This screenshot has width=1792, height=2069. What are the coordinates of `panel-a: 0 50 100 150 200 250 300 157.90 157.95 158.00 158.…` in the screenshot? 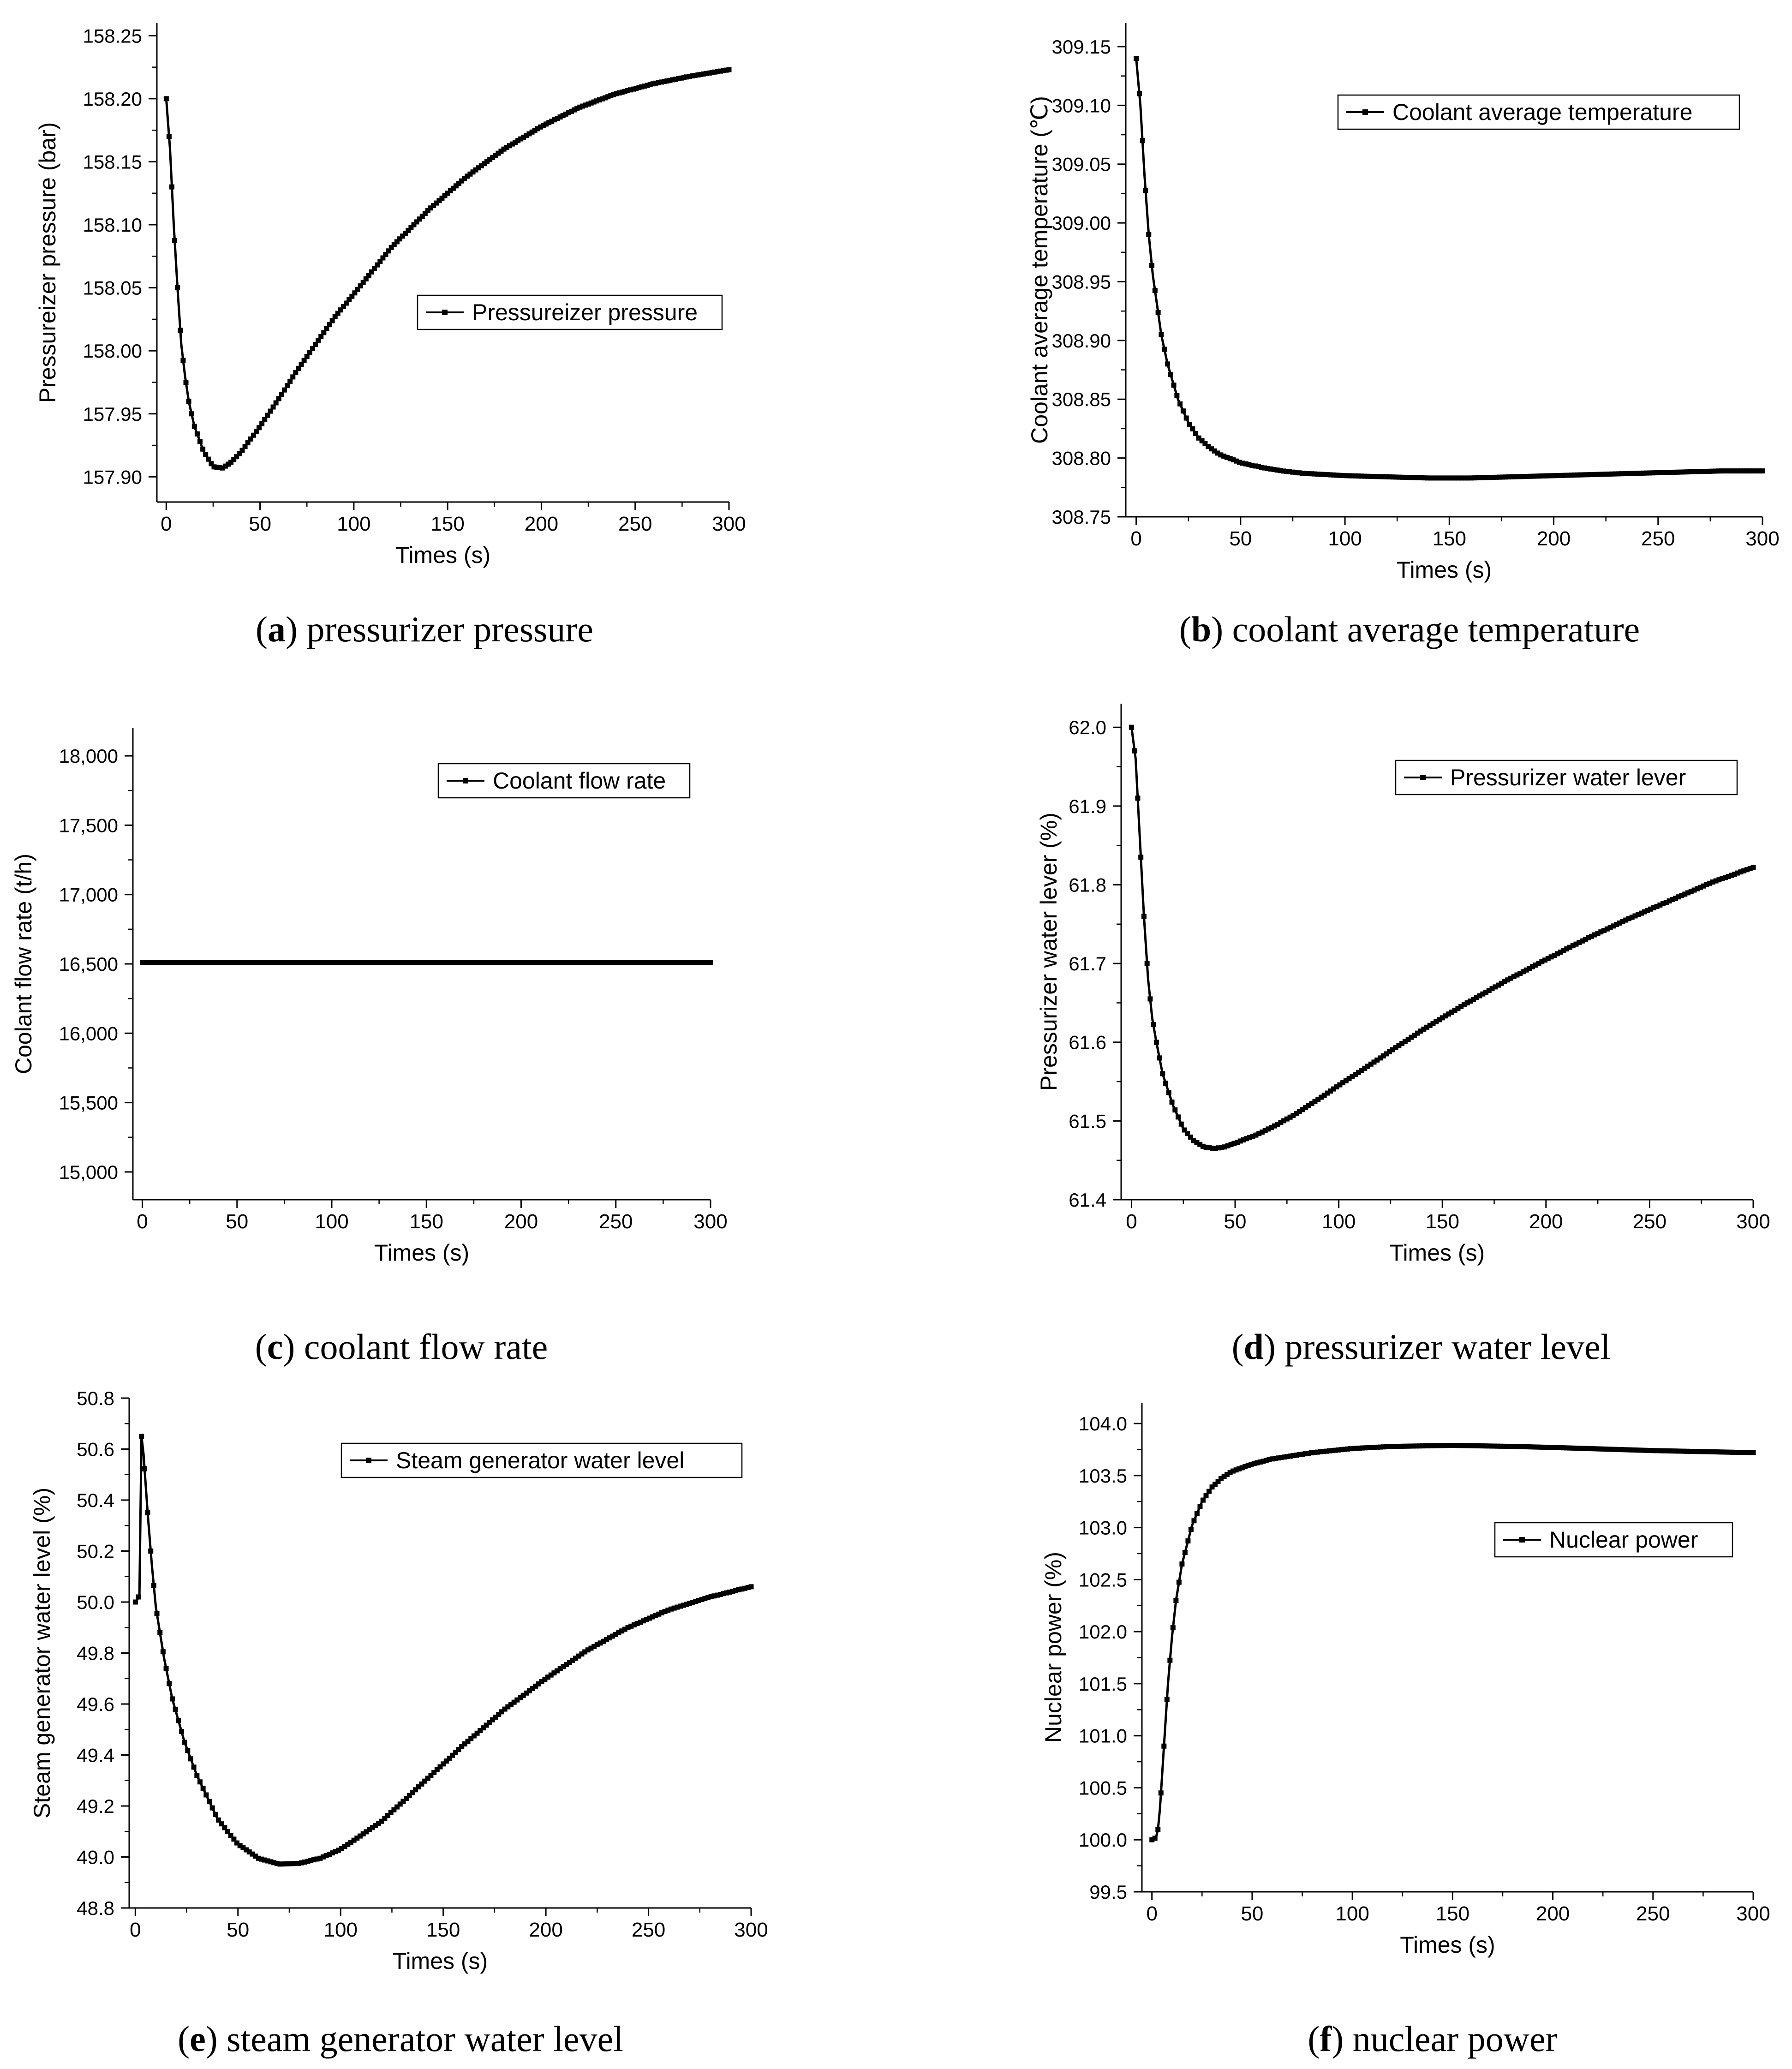 It's located at (390, 336).